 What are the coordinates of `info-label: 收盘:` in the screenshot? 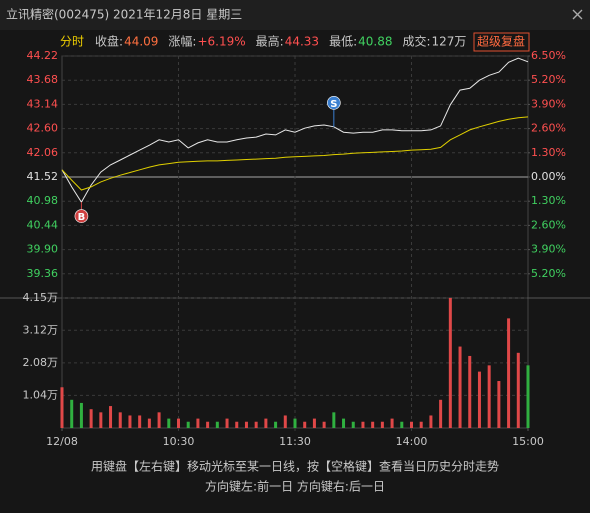 It's located at (109, 41).